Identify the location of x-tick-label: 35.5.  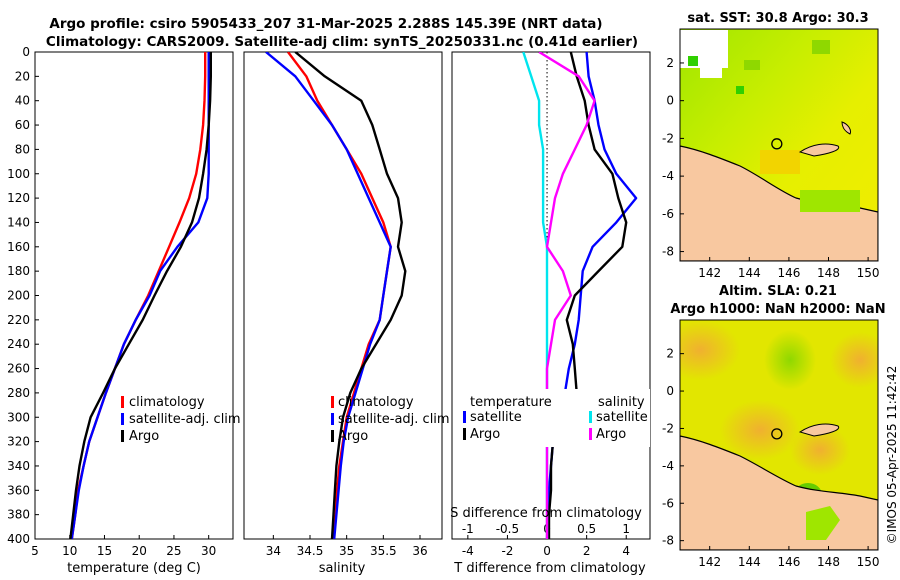
(383, 551).